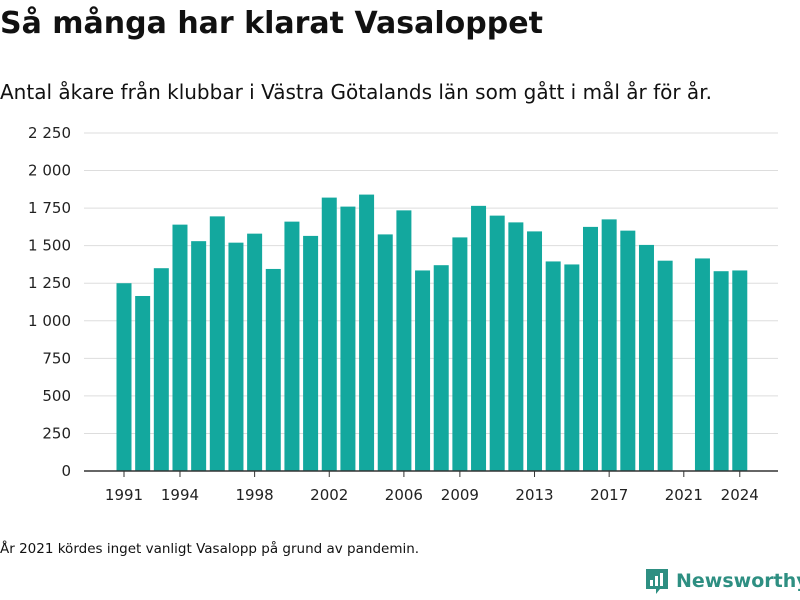 The width and height of the screenshot is (800, 600). I want to click on chart-title: Så många har klarat Vasaloppet, so click(271, 23).